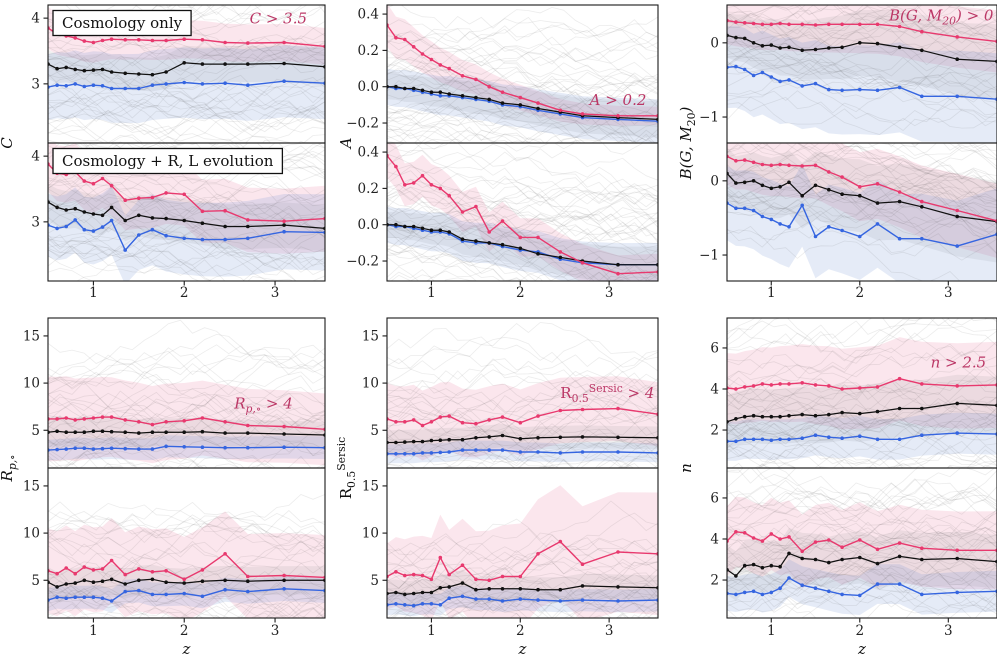 The width and height of the screenshot is (997, 659). Describe the element at coordinates (713, 80) in the screenshot. I see `y-ticks: −1 0` at that location.